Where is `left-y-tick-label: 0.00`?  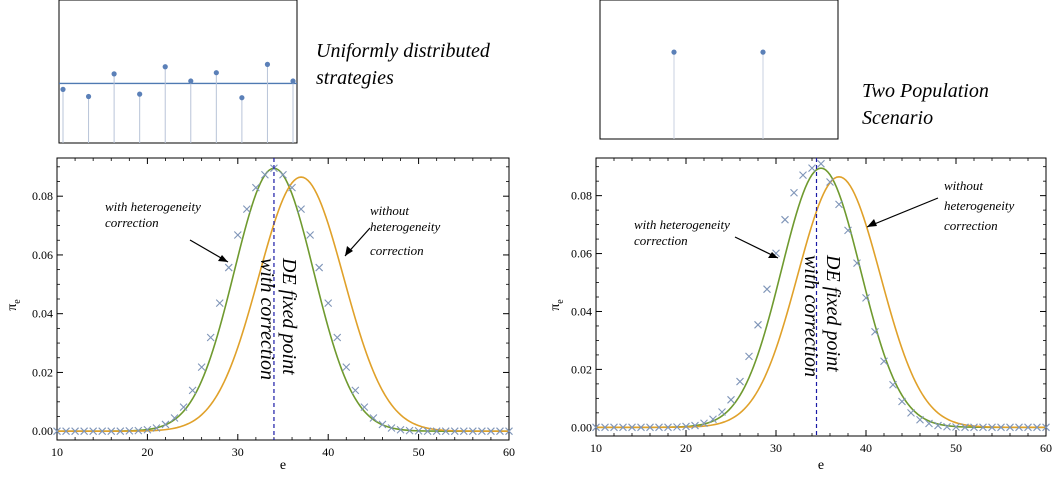
left-y-tick-label: 0.00 is located at coordinates (42, 431).